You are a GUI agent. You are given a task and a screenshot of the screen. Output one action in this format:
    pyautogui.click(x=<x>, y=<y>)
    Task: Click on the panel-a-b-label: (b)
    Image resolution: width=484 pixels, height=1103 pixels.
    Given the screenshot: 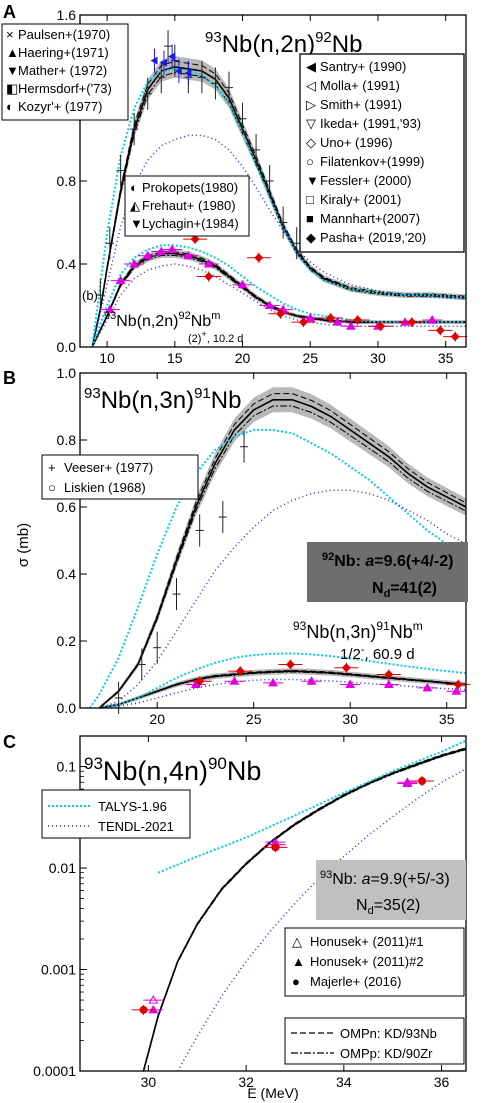 What is the action you would take?
    pyautogui.click(x=90, y=295)
    